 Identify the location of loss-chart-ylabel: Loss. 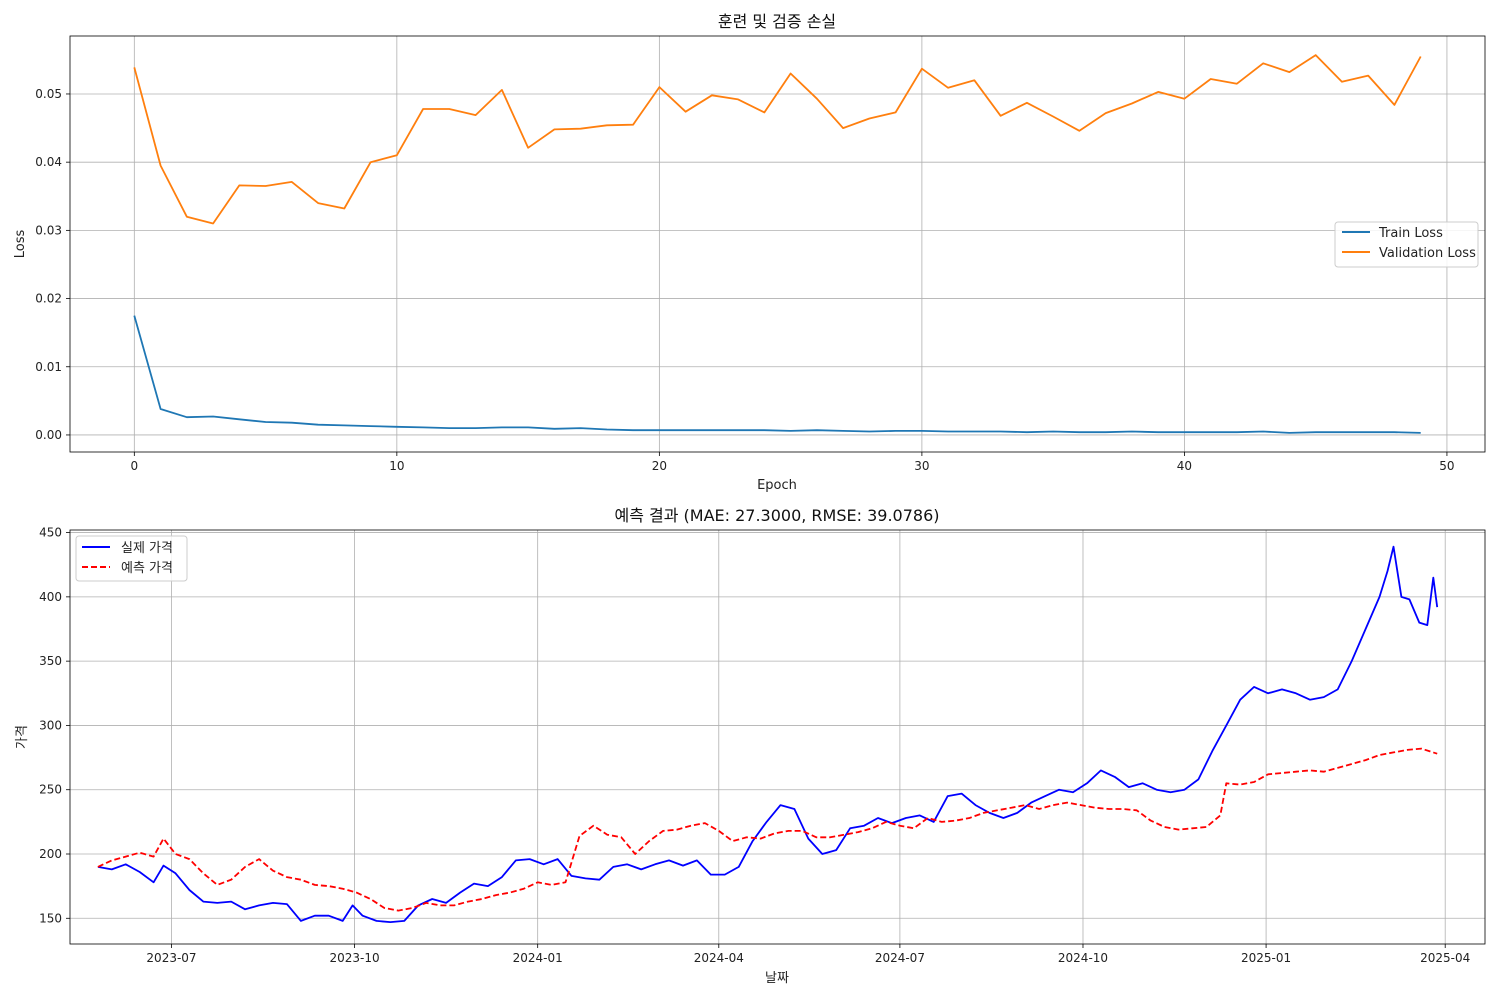
(20, 244).